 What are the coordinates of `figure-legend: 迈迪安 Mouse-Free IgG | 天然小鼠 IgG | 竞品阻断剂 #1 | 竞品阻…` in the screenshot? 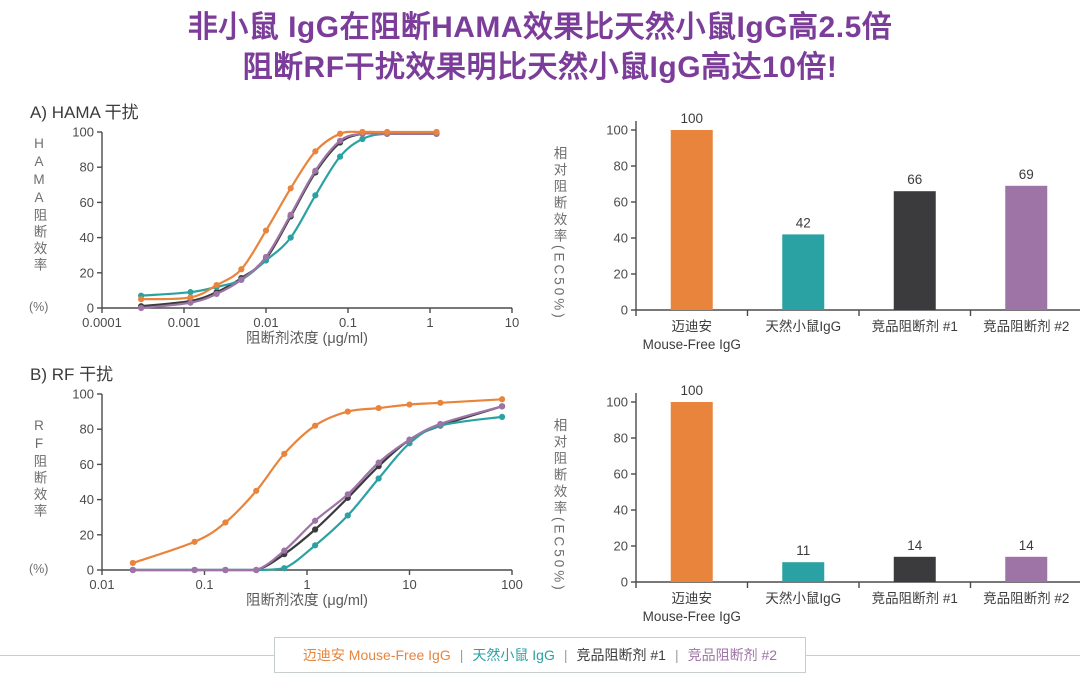 It's located at (540, 655).